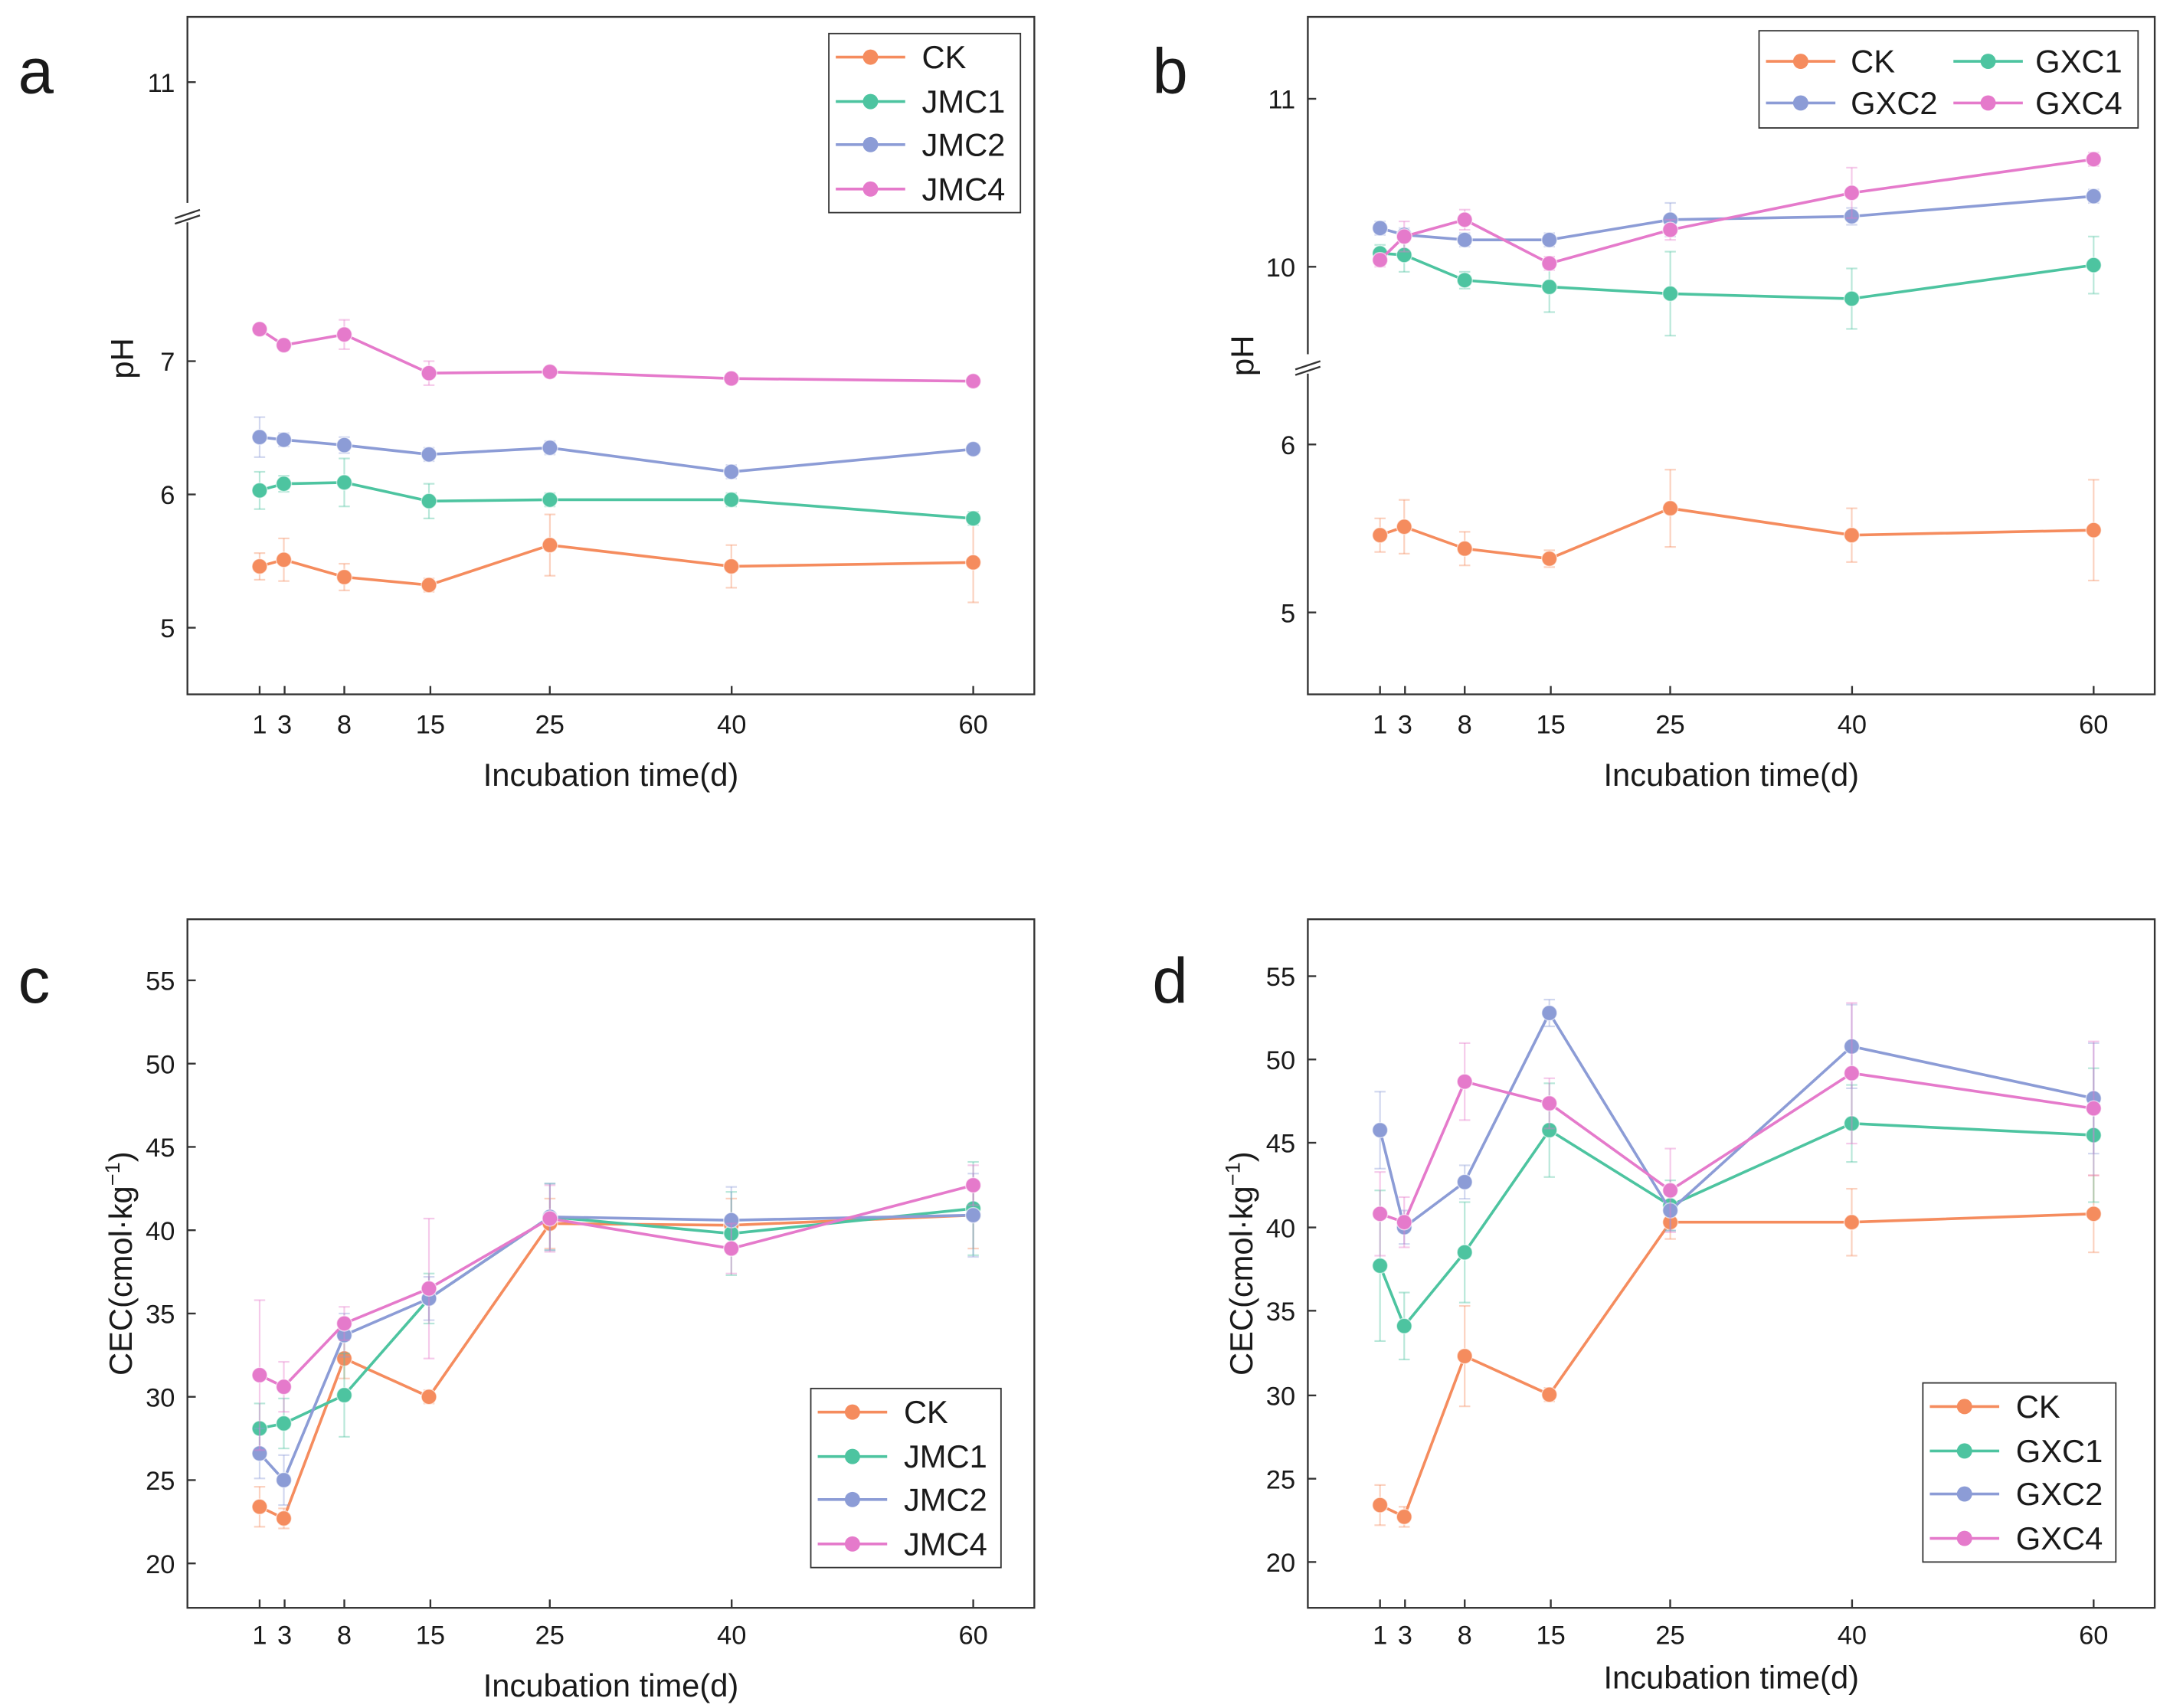  Describe the element at coordinates (870, 144) in the screenshot. I see `legend-marker-jmc2` at that location.